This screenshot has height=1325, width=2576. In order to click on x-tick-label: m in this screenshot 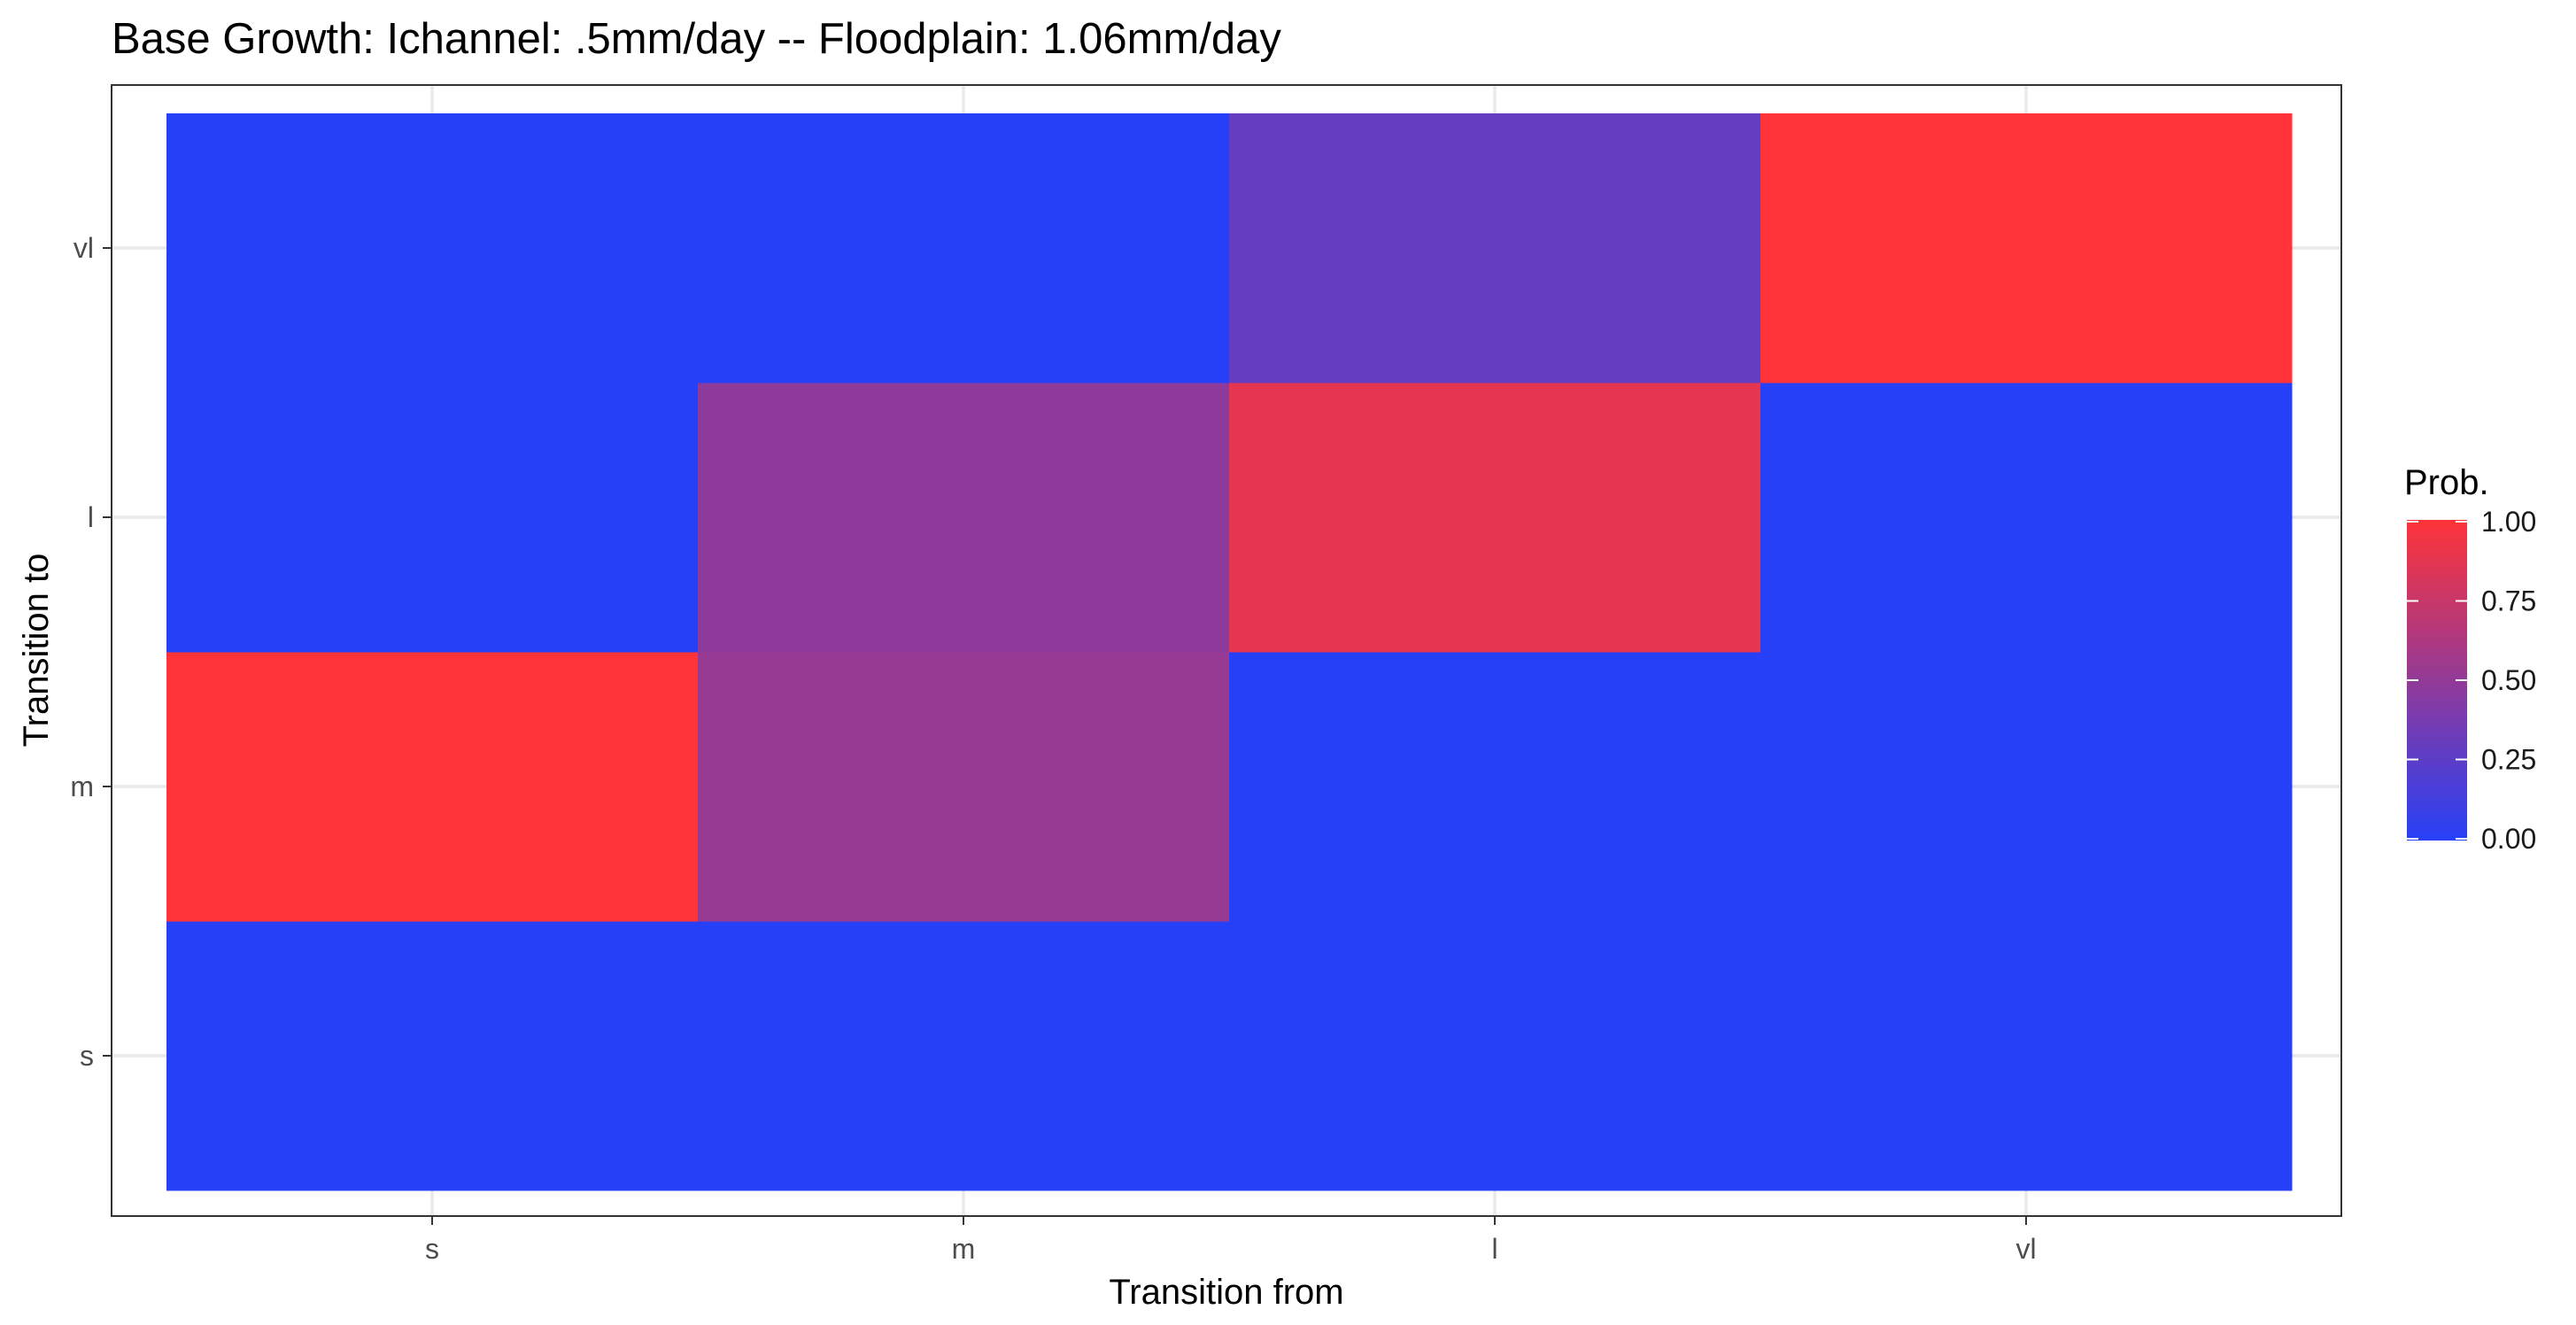, I will do `click(964, 1249)`.